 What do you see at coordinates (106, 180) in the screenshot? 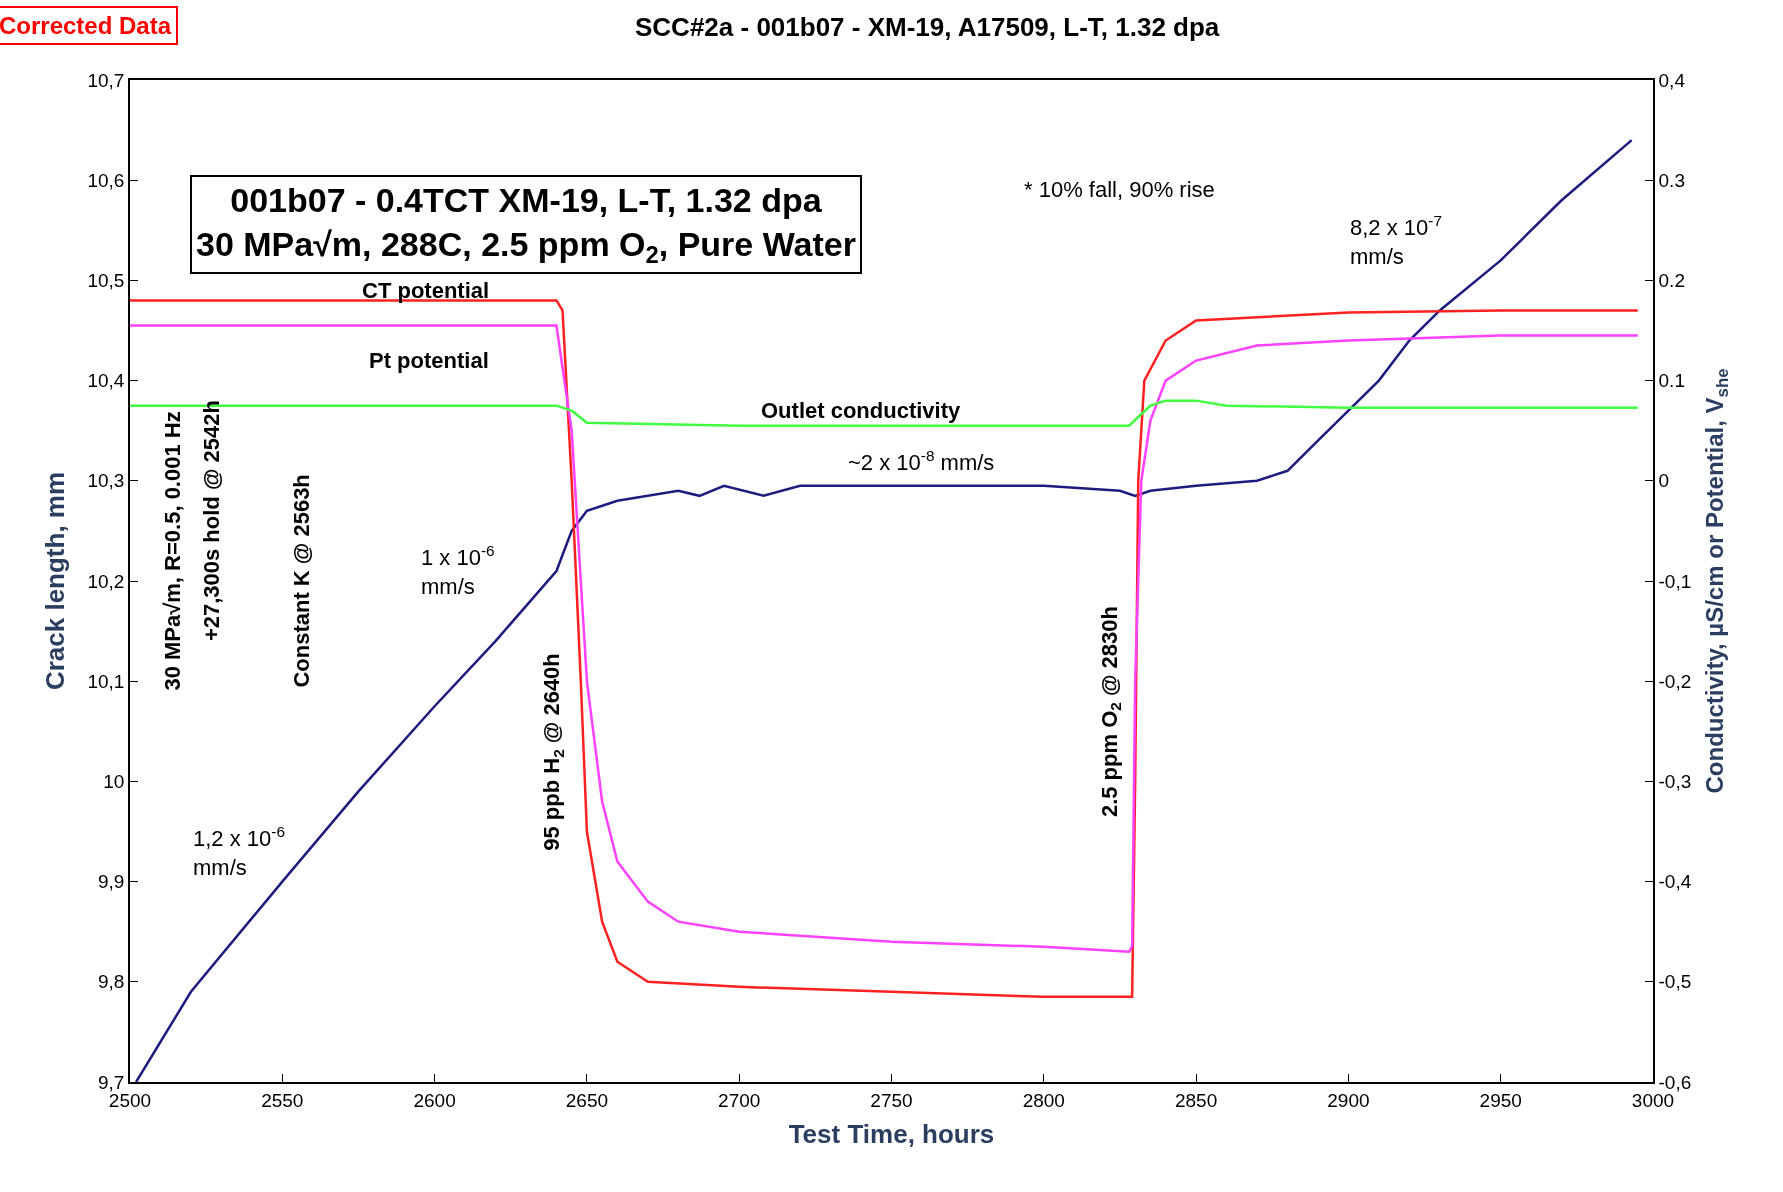
I see `y-tick-label: 10,6` at bounding box center [106, 180].